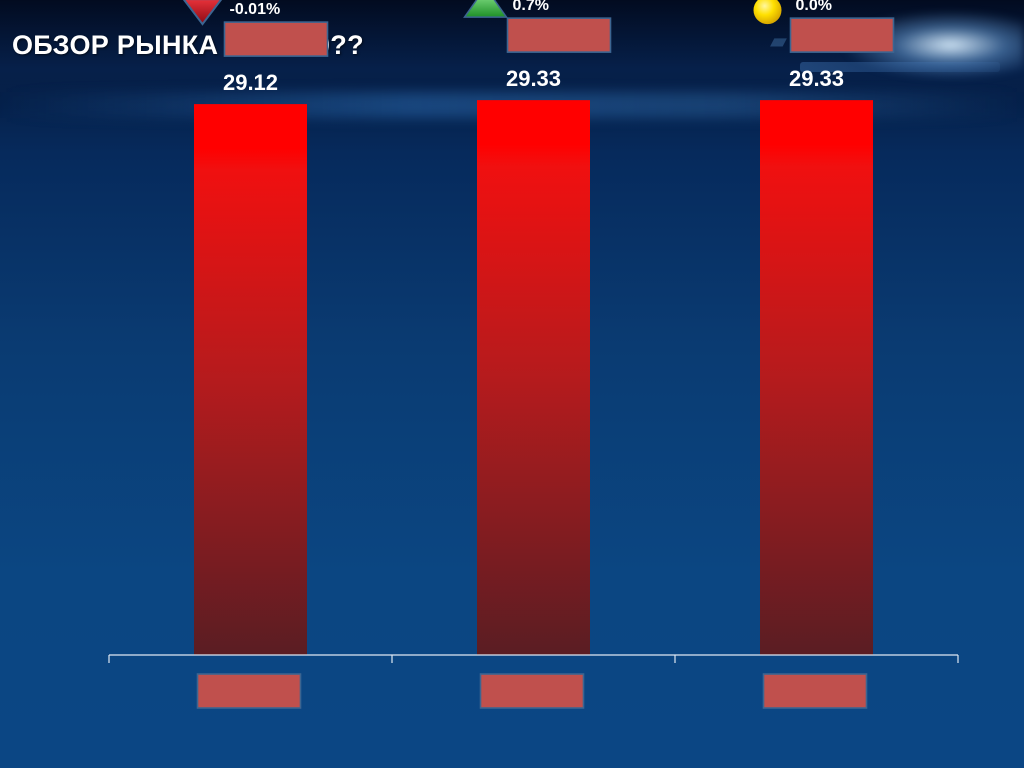 This screenshot has height=768, width=1024. What do you see at coordinates (814, 7) in the screenshot?
I see `change-percent-label: 0.0%` at bounding box center [814, 7].